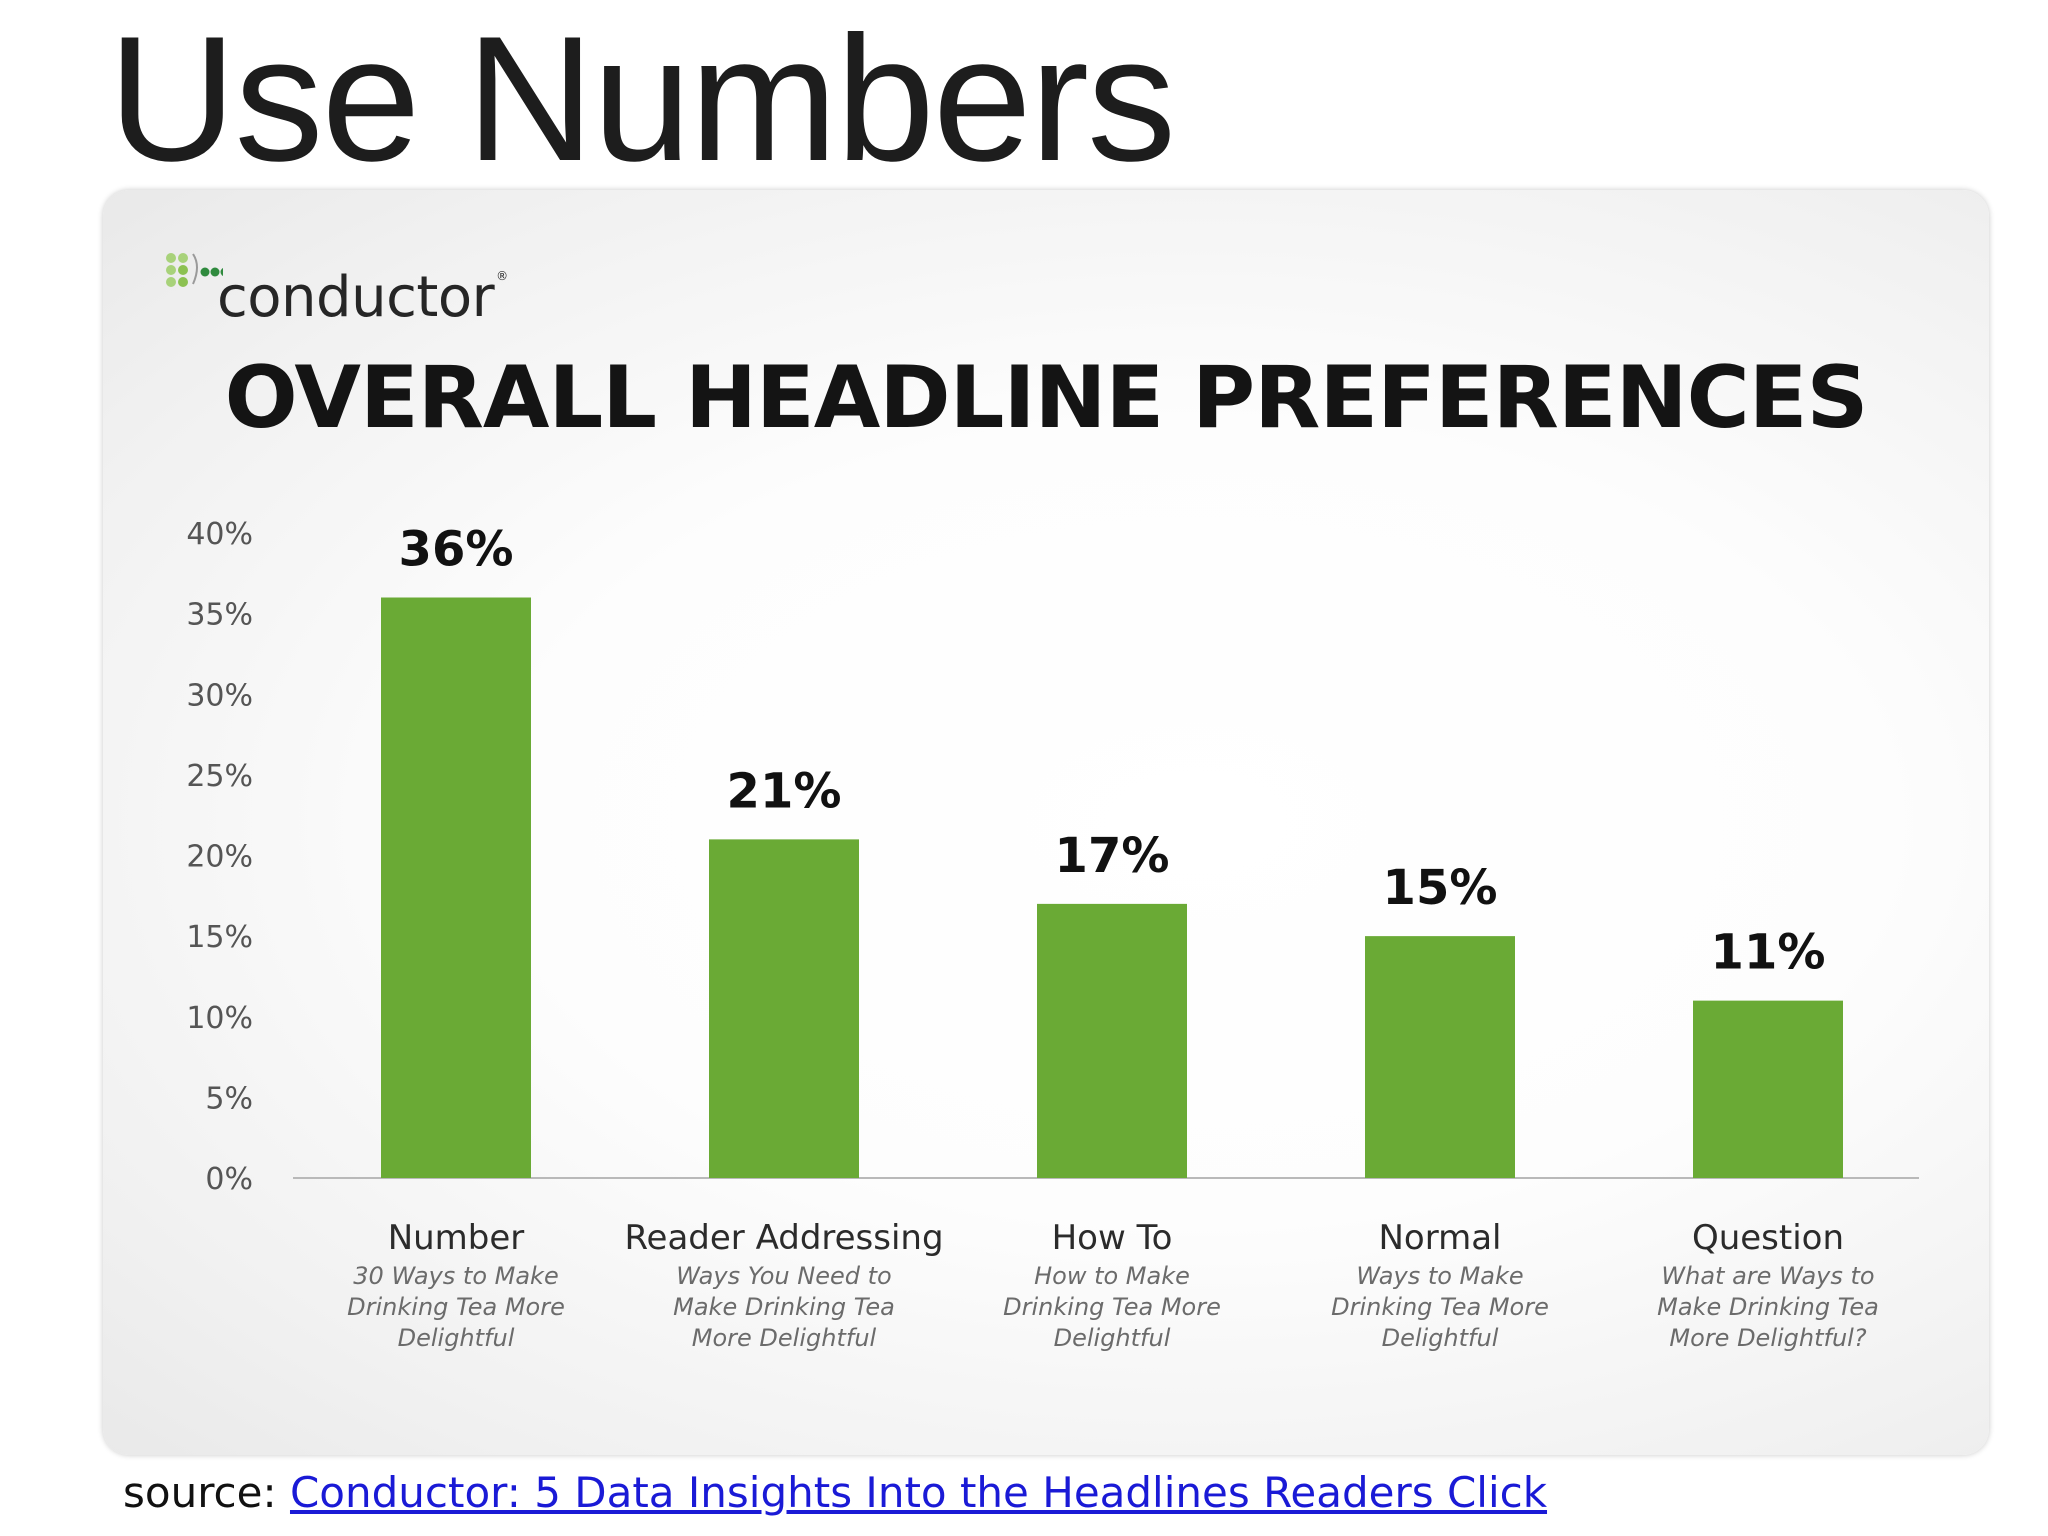 This screenshot has height=1536, width=2048. What do you see at coordinates (783, 1238) in the screenshot?
I see `x-category-label: Reader Addressing` at bounding box center [783, 1238].